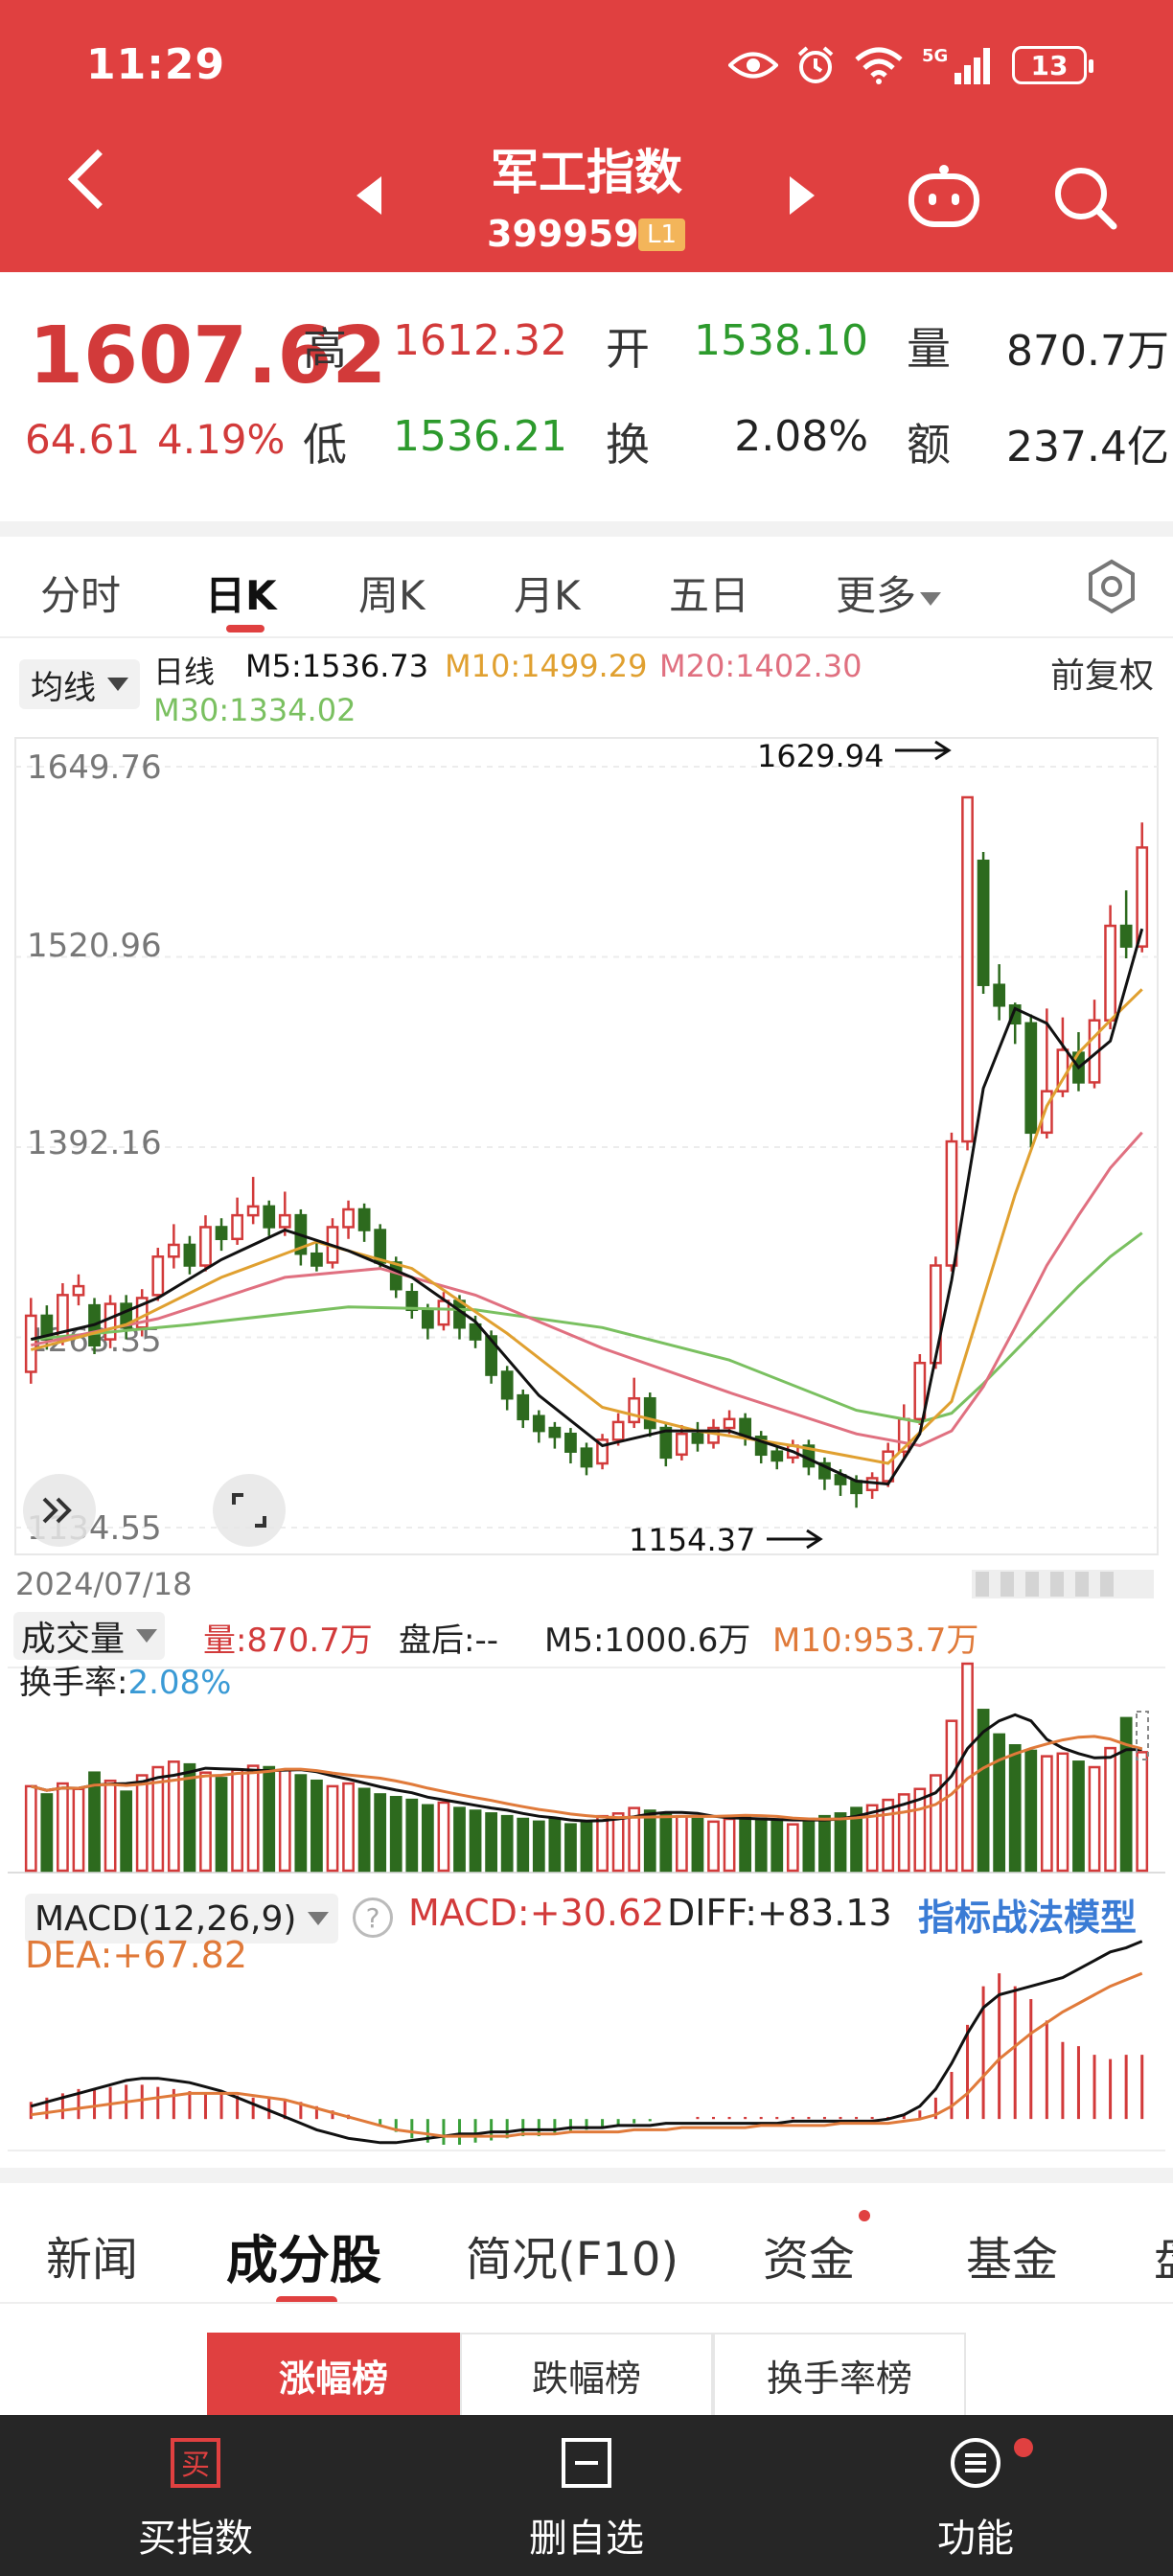  What do you see at coordinates (1049, 65) in the screenshot?
I see `battery-level: 13` at bounding box center [1049, 65].